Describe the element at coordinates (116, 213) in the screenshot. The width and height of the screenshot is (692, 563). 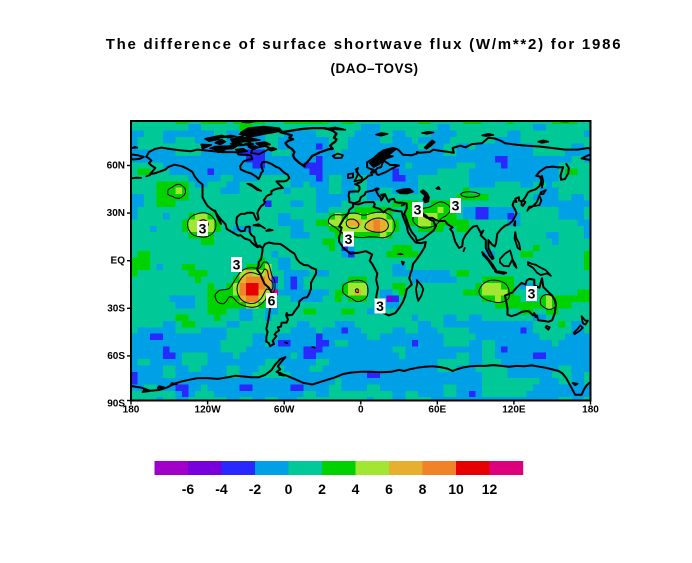
I see `svg-text: 30N` at that location.